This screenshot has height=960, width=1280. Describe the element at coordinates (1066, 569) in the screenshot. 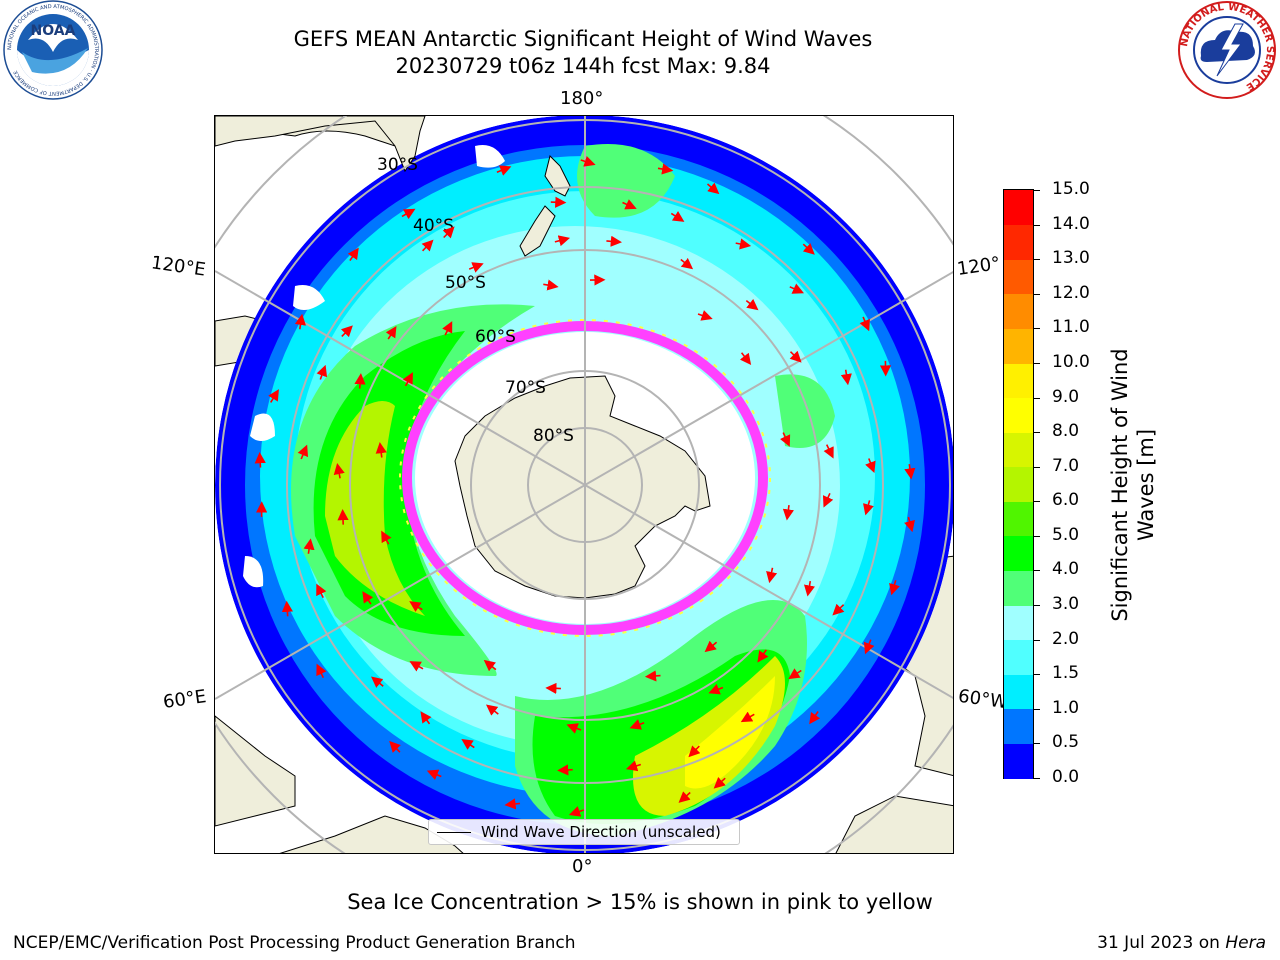

I see `colorbar-tick-label: 4.0` at that location.